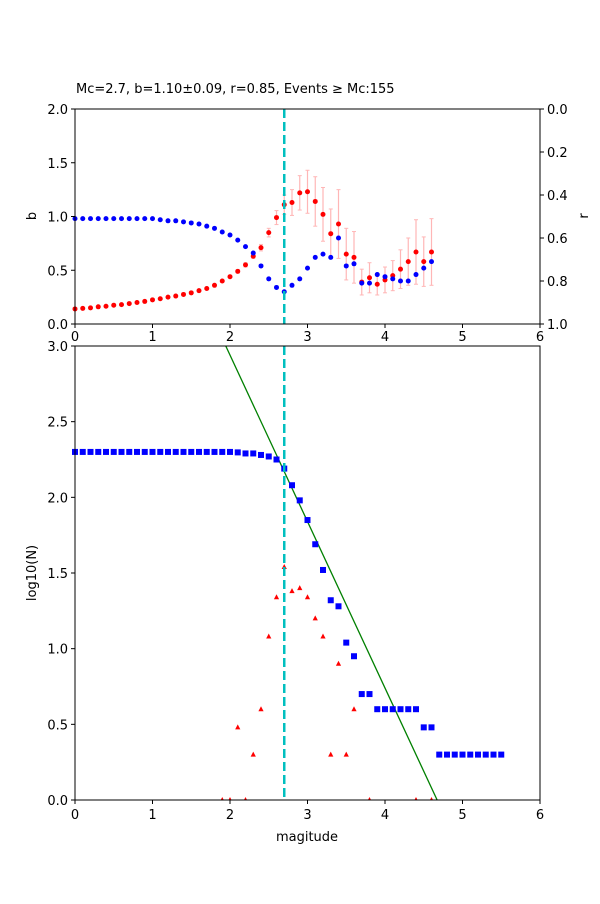 This screenshot has width=600, height=904. Describe the element at coordinates (57, 347) in the screenshot. I see `y-tick-label: 3.0` at that location.